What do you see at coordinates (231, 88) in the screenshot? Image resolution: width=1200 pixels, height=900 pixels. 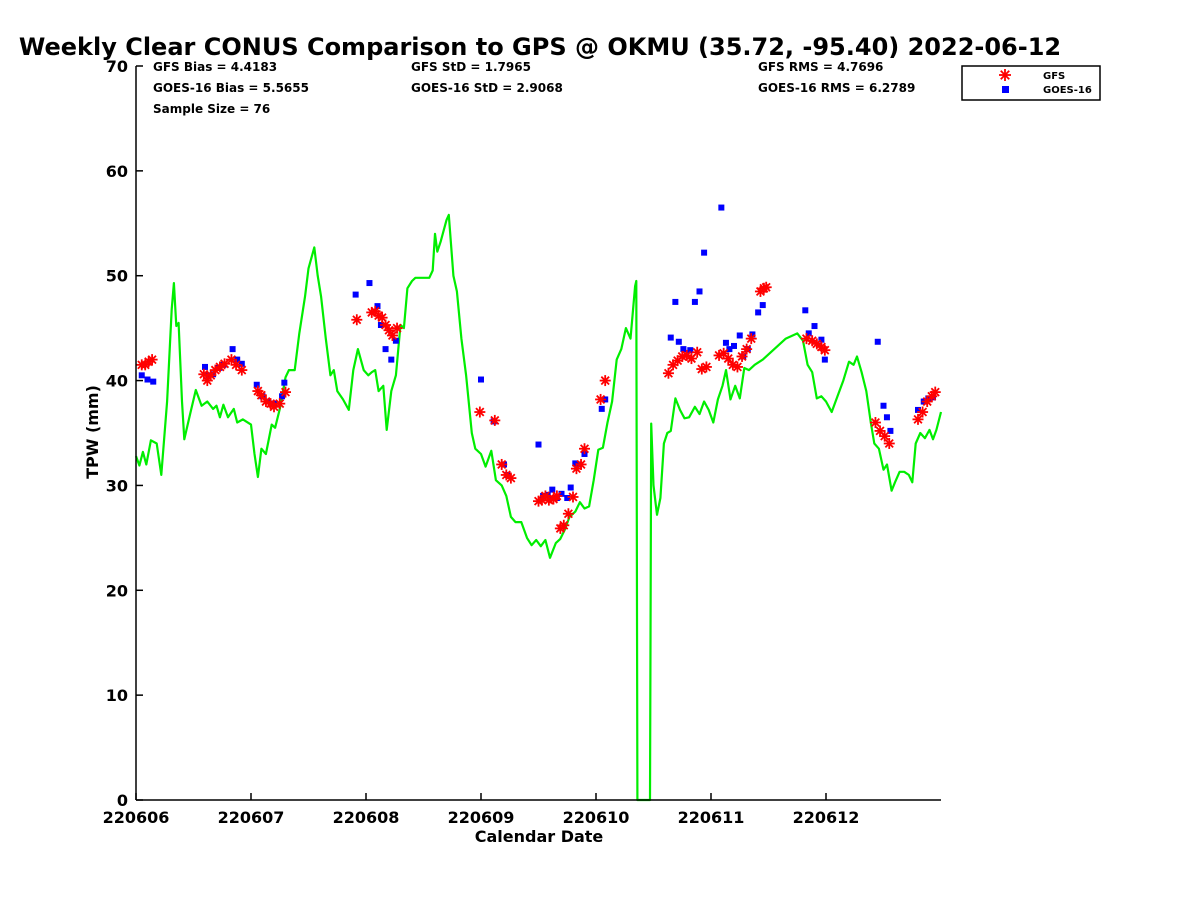 I see `stat-goes-bias: GOES-16 Bias = 5.5655` at bounding box center [231, 88].